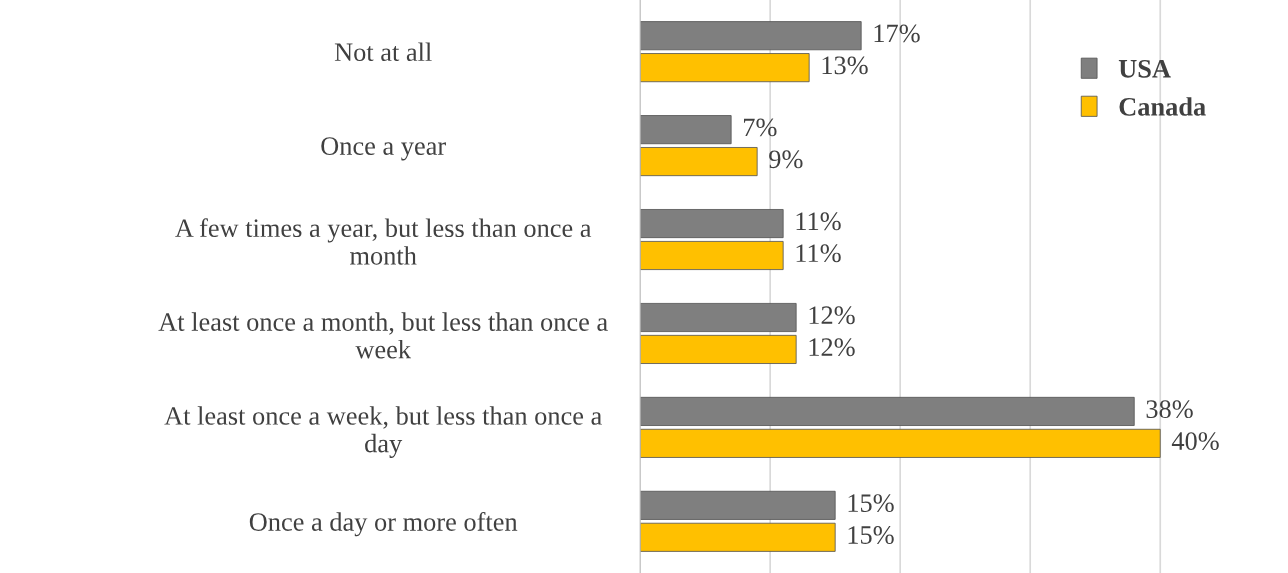 The image size is (1288, 573). Describe the element at coordinates (383, 335) in the screenshot. I see `y-tick-label: At least once a month, but less than once a week` at that location.